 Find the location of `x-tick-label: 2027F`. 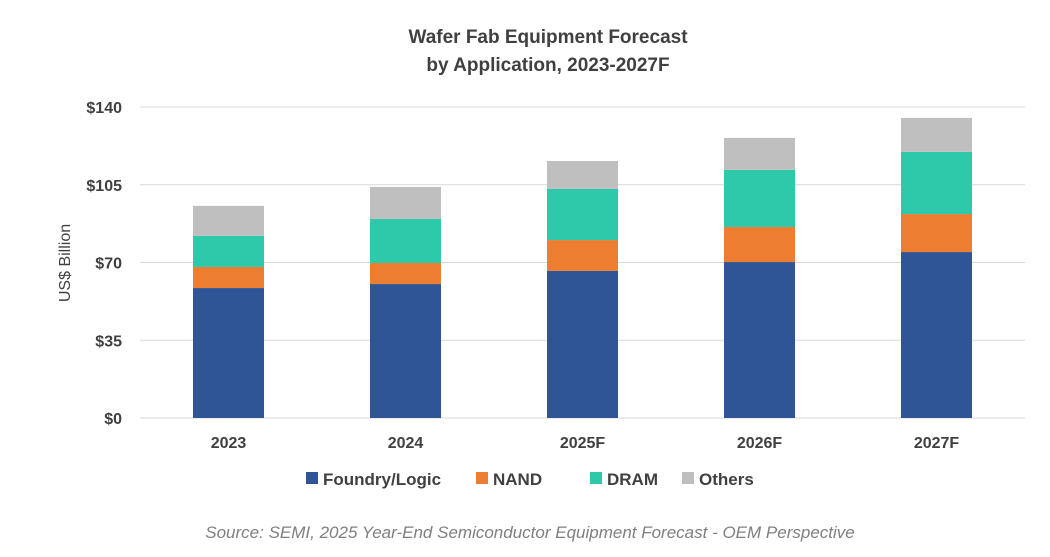

x-tick-label: 2027F is located at coordinates (937, 443).